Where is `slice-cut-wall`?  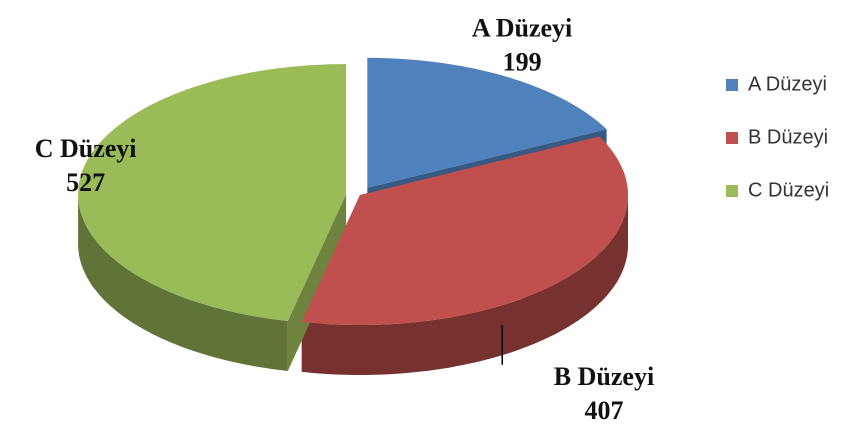
slice-cut-wall is located at coordinates (317, 282).